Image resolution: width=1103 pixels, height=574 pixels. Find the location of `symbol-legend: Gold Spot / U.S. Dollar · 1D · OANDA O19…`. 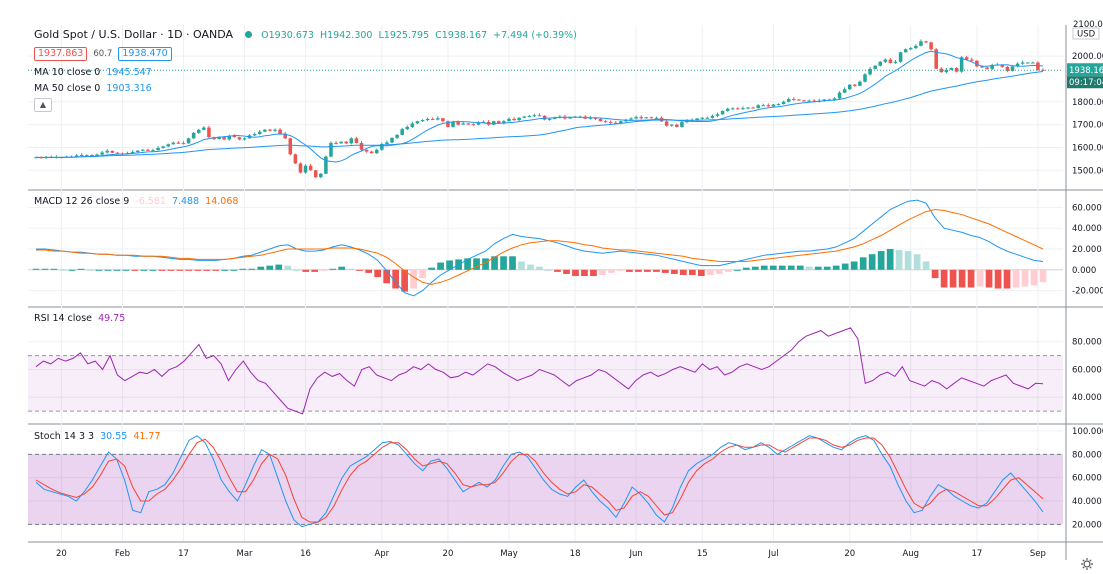

symbol-legend: Gold Spot / U.S. Dollar · 1D · OANDA O19… is located at coordinates (307, 35).